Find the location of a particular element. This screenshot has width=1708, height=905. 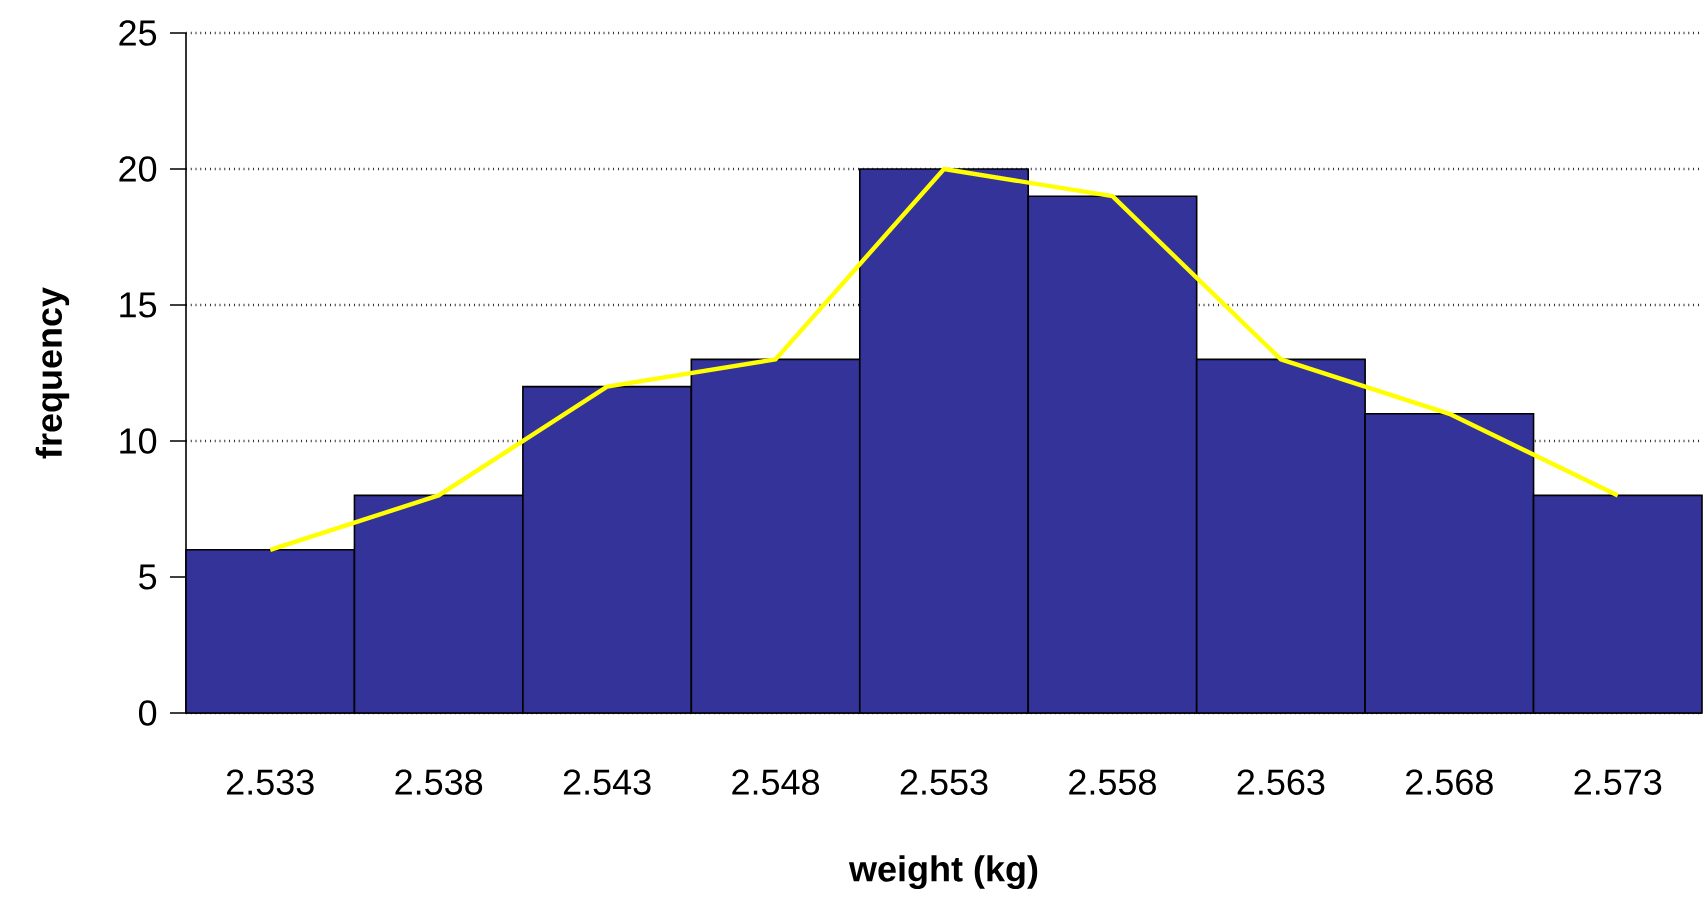

y-tick-label: 15 is located at coordinates (138, 305).